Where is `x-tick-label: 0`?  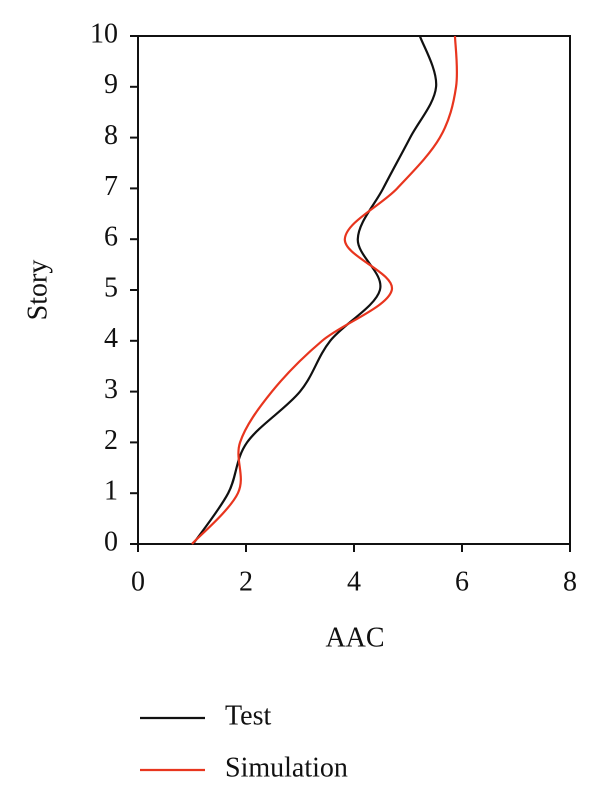 x-tick-label: 0 is located at coordinates (138, 581).